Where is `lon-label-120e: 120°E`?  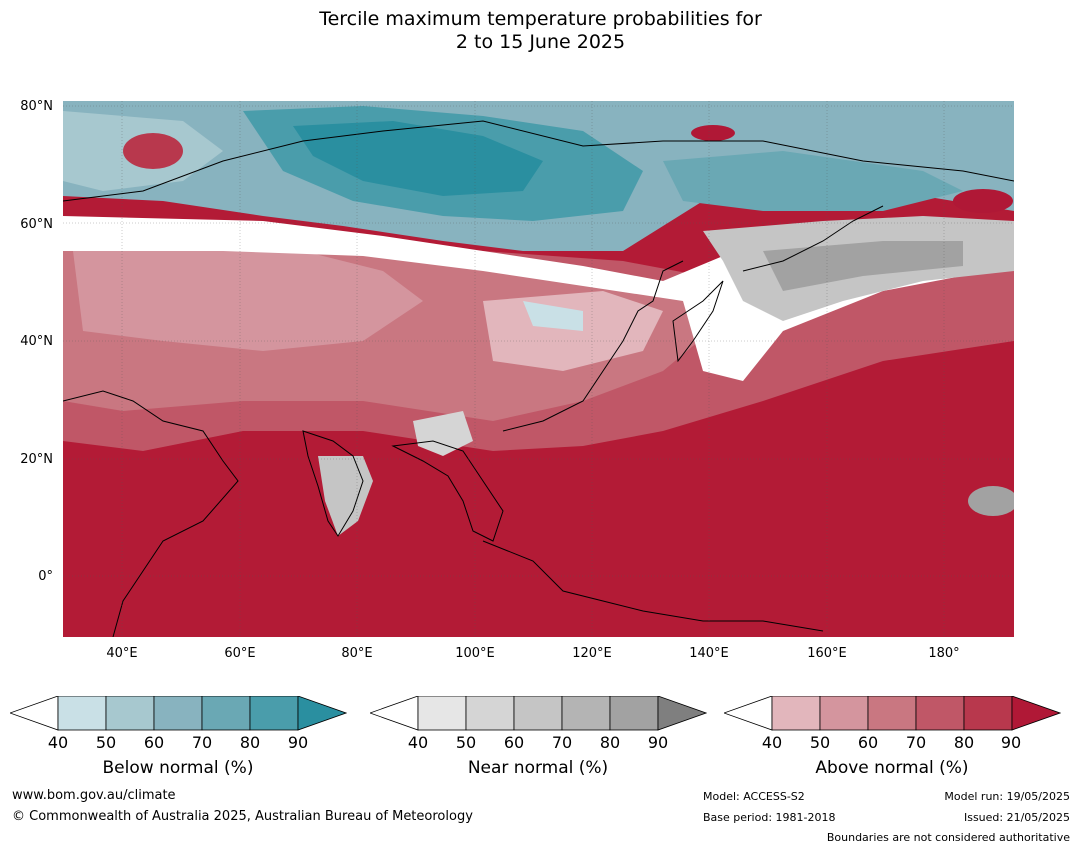 lon-label-120e: 120°E is located at coordinates (592, 653).